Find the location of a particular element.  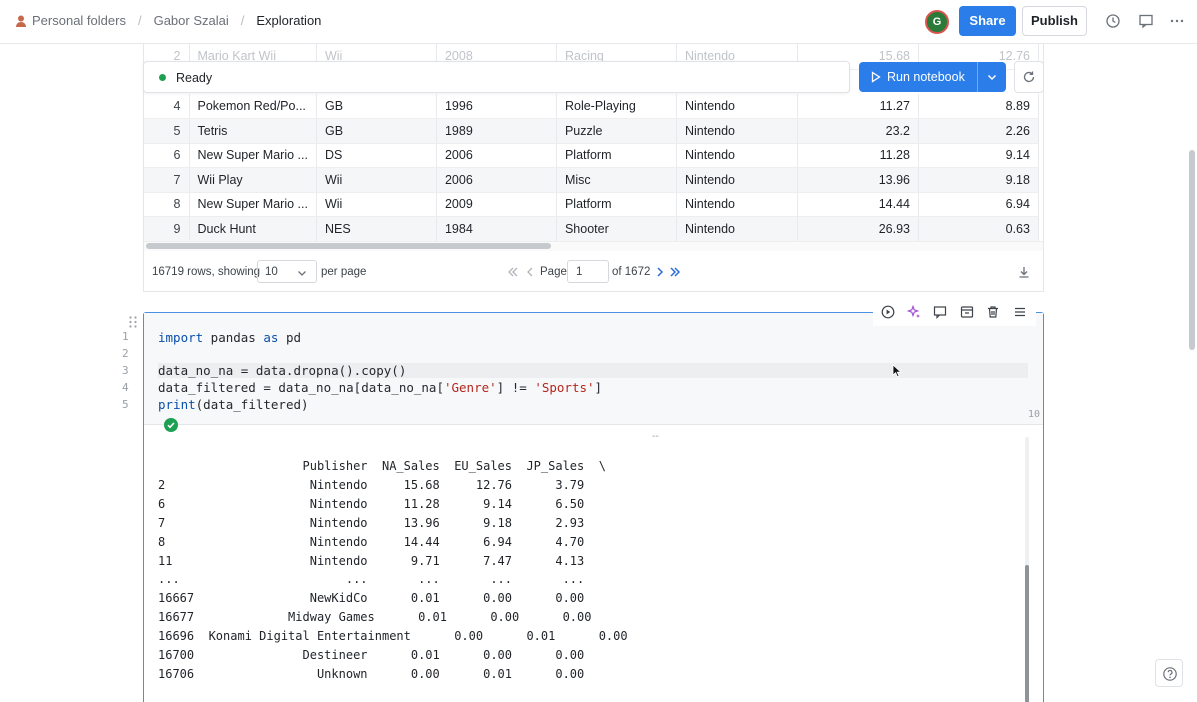

button-divider is located at coordinates (977, 77).